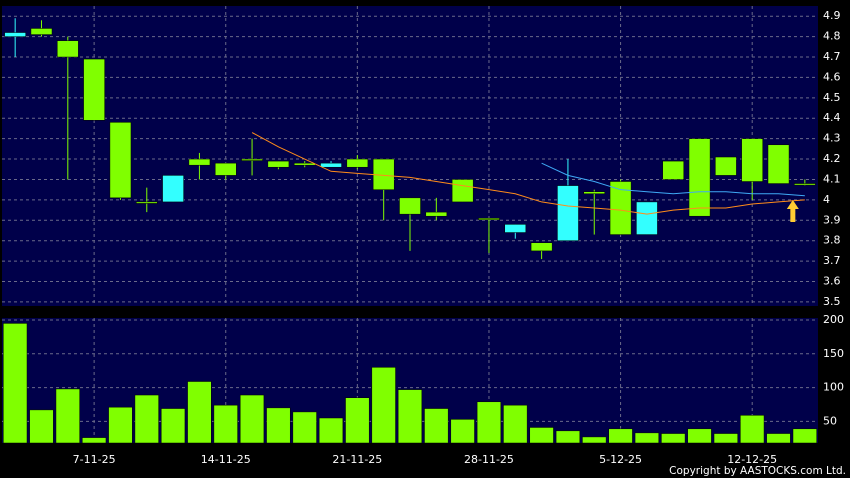 Image resolution: width=850 pixels, height=478 pixels. Describe the element at coordinates (357, 459) in the screenshot. I see `x-tick-label: 21-11-25` at that location.